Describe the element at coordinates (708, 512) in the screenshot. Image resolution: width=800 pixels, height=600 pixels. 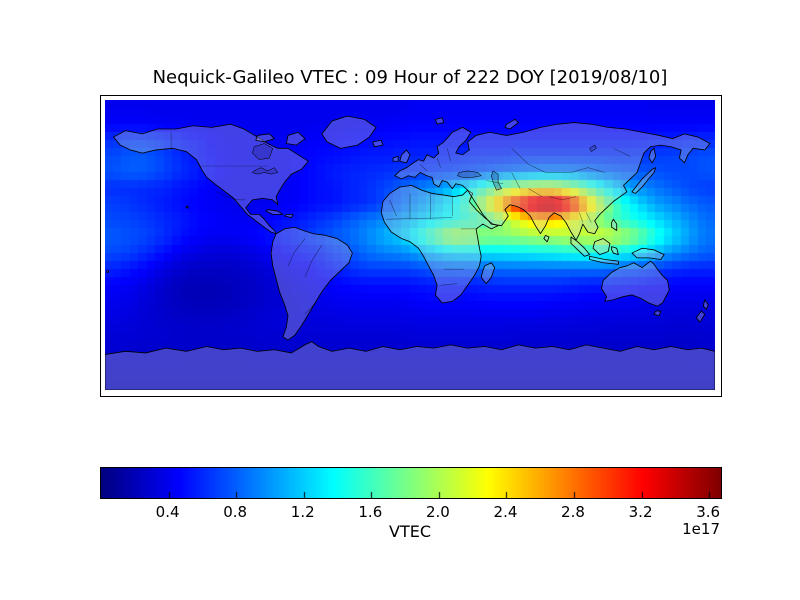
I see `colorbar-tick-label: 3.6` at that location.